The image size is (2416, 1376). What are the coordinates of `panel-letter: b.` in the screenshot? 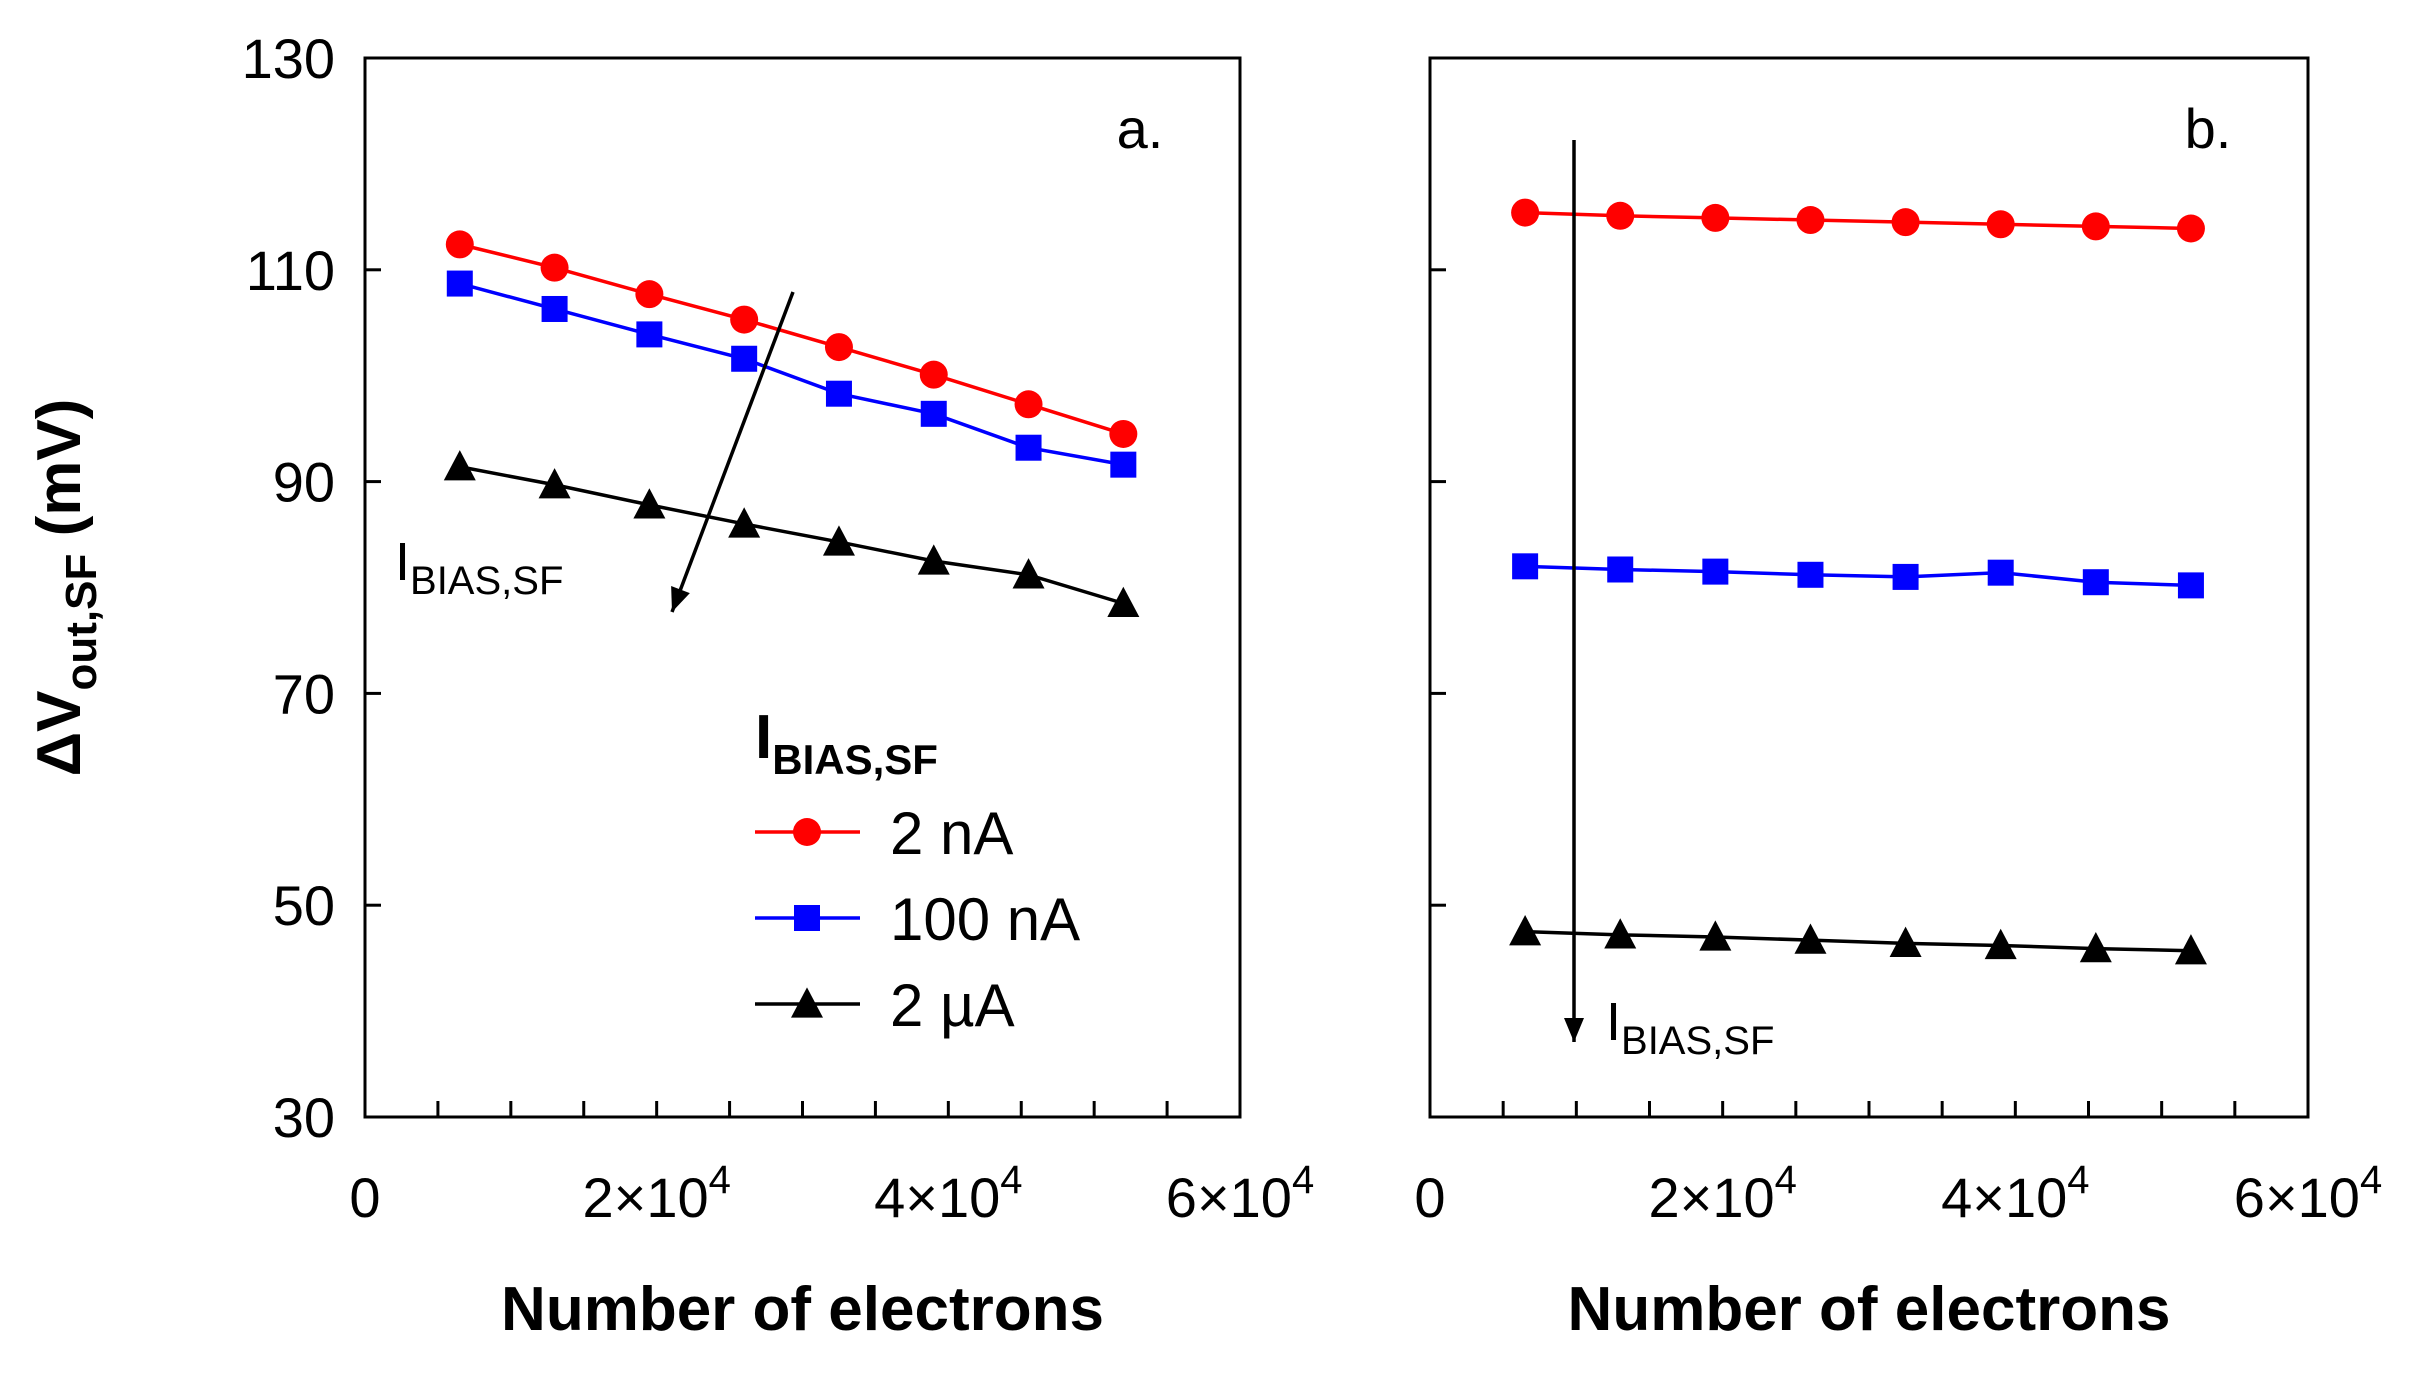 It's located at (2208, 128).